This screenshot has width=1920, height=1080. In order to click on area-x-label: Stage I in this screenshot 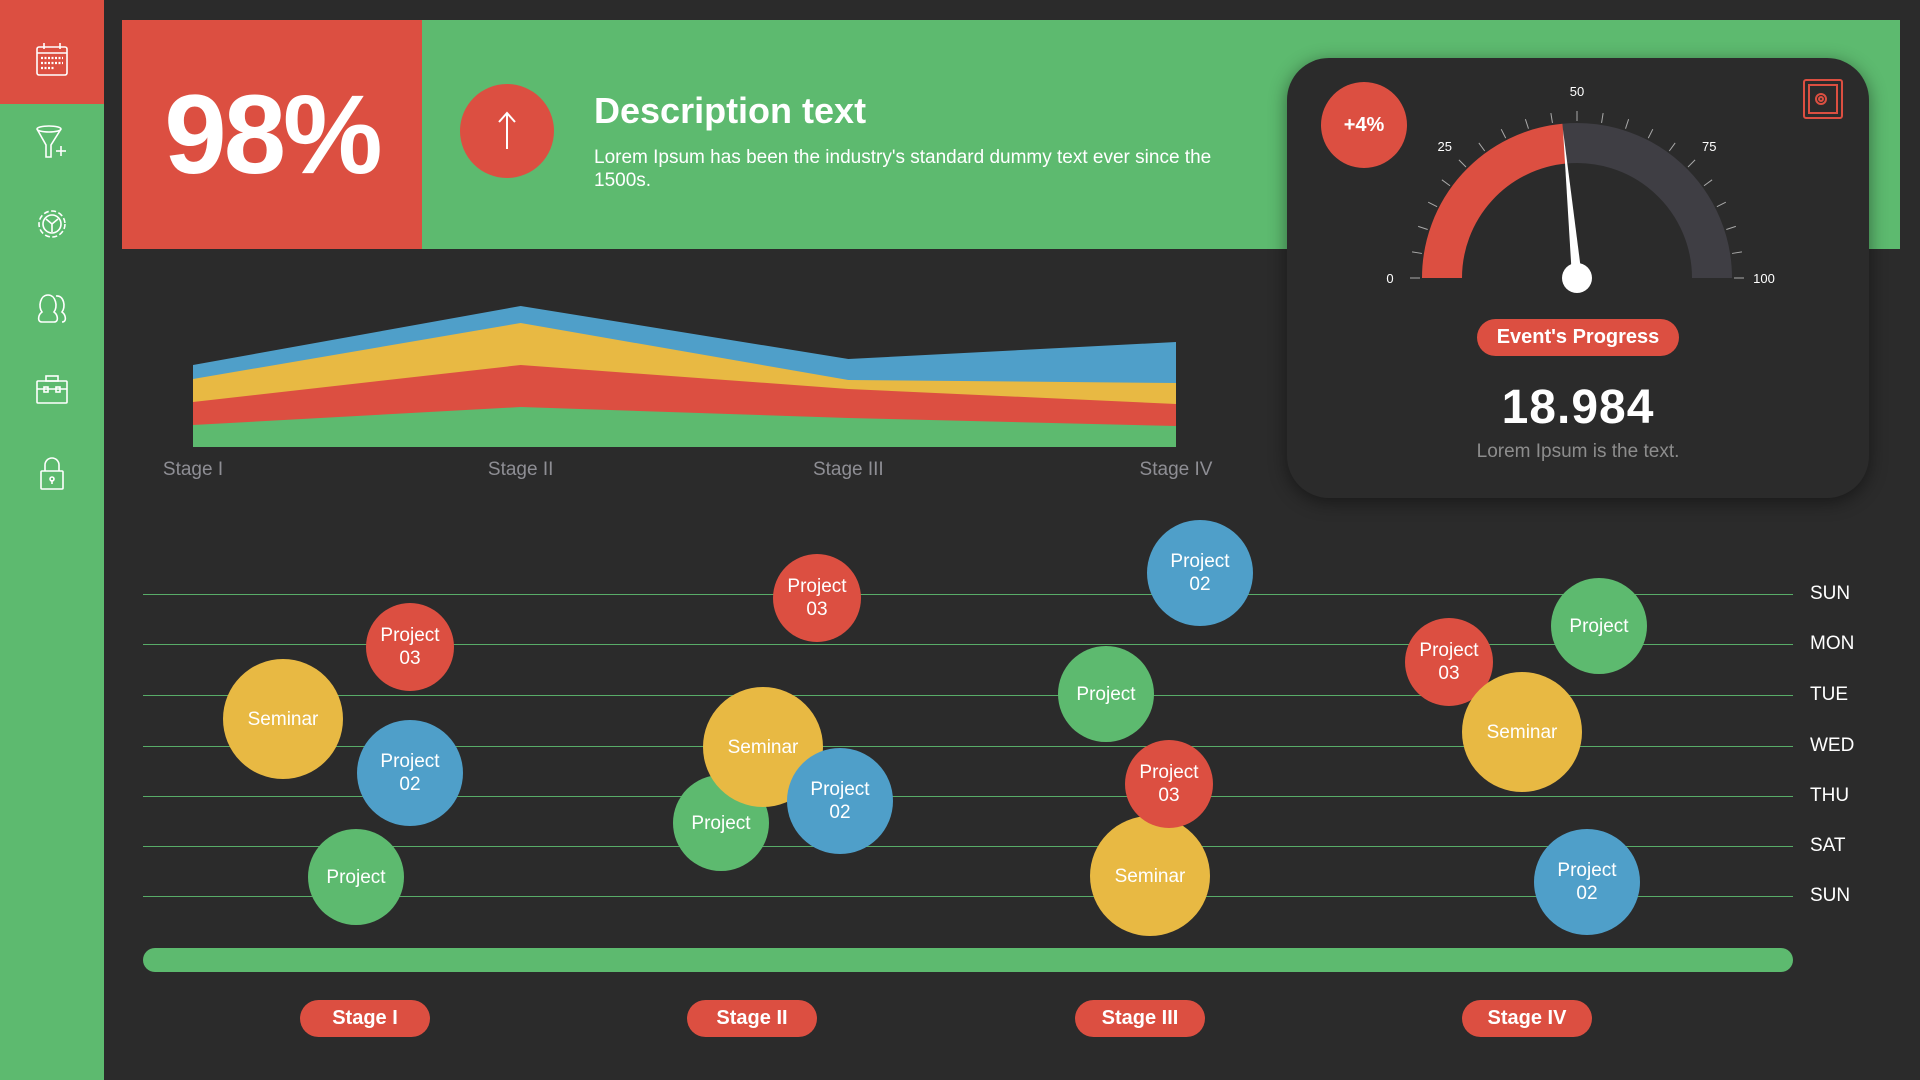, I will do `click(193, 469)`.